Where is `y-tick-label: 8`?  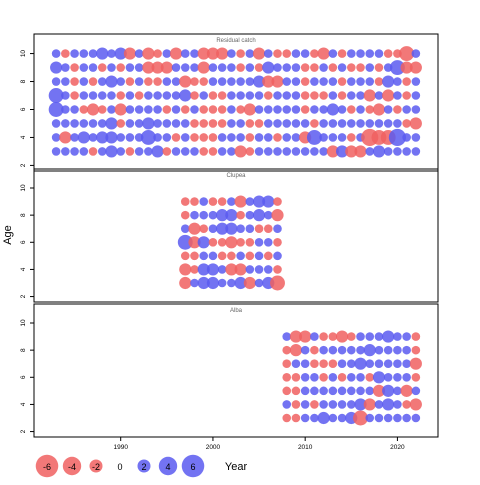
y-tick-label: 8 is located at coordinates (23, 215).